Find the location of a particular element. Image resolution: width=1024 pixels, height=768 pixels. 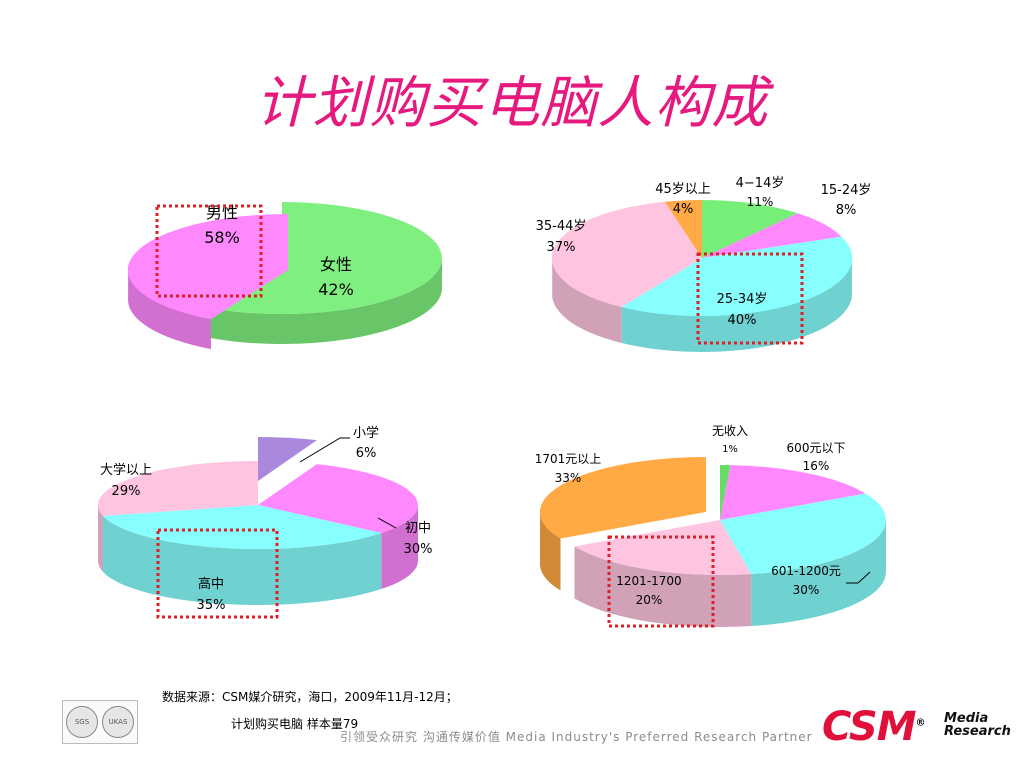

edu-label-junior-name: 初中 is located at coordinates (418, 528).